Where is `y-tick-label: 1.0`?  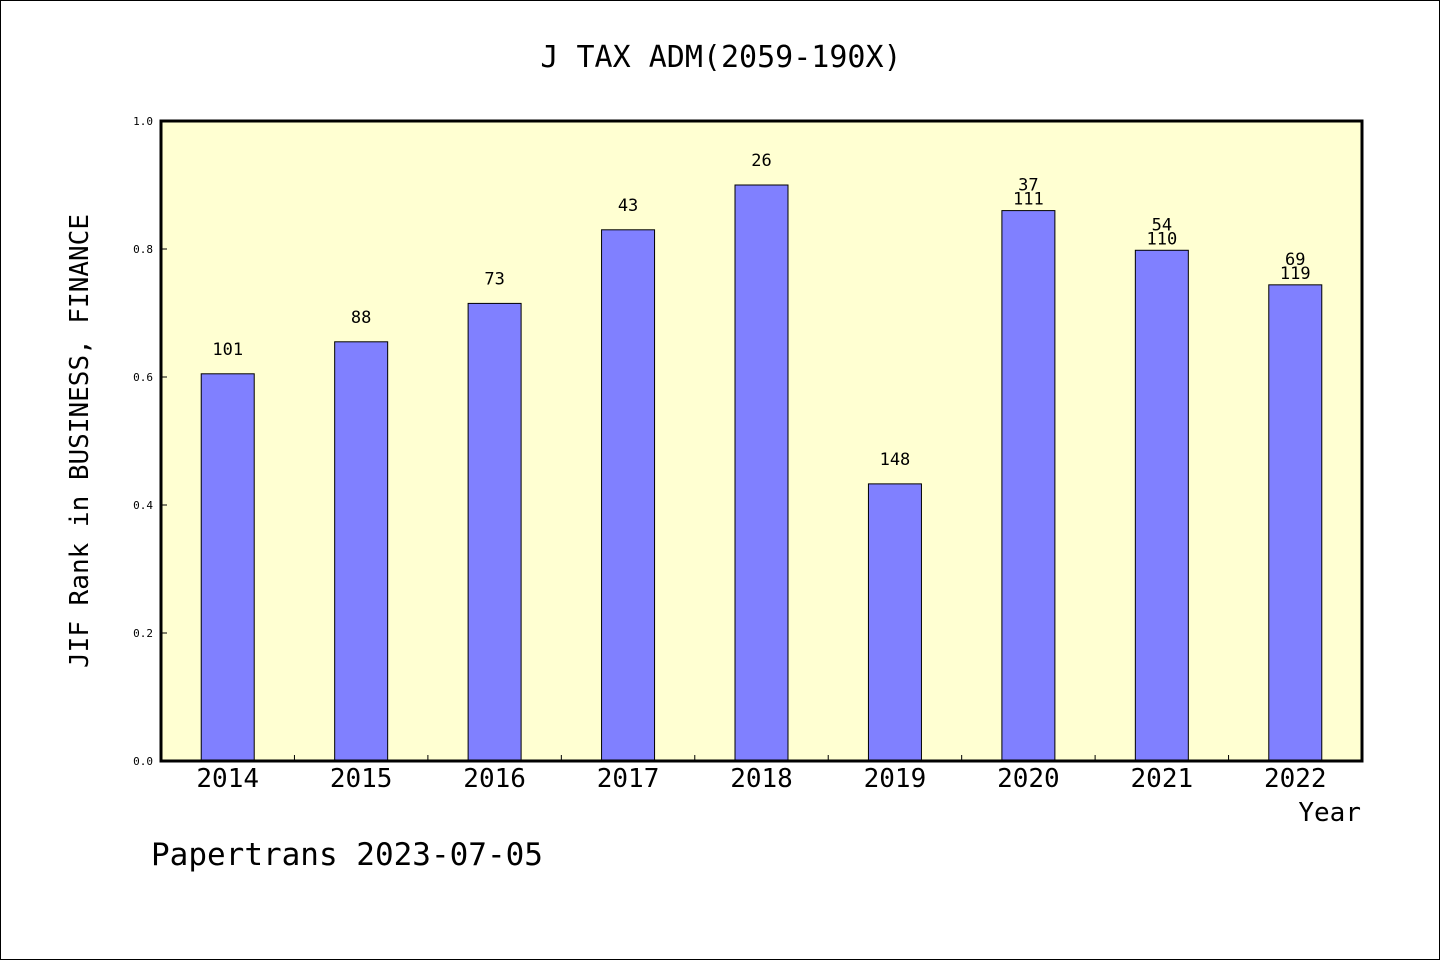
y-tick-label: 1.0 is located at coordinates (143, 121).